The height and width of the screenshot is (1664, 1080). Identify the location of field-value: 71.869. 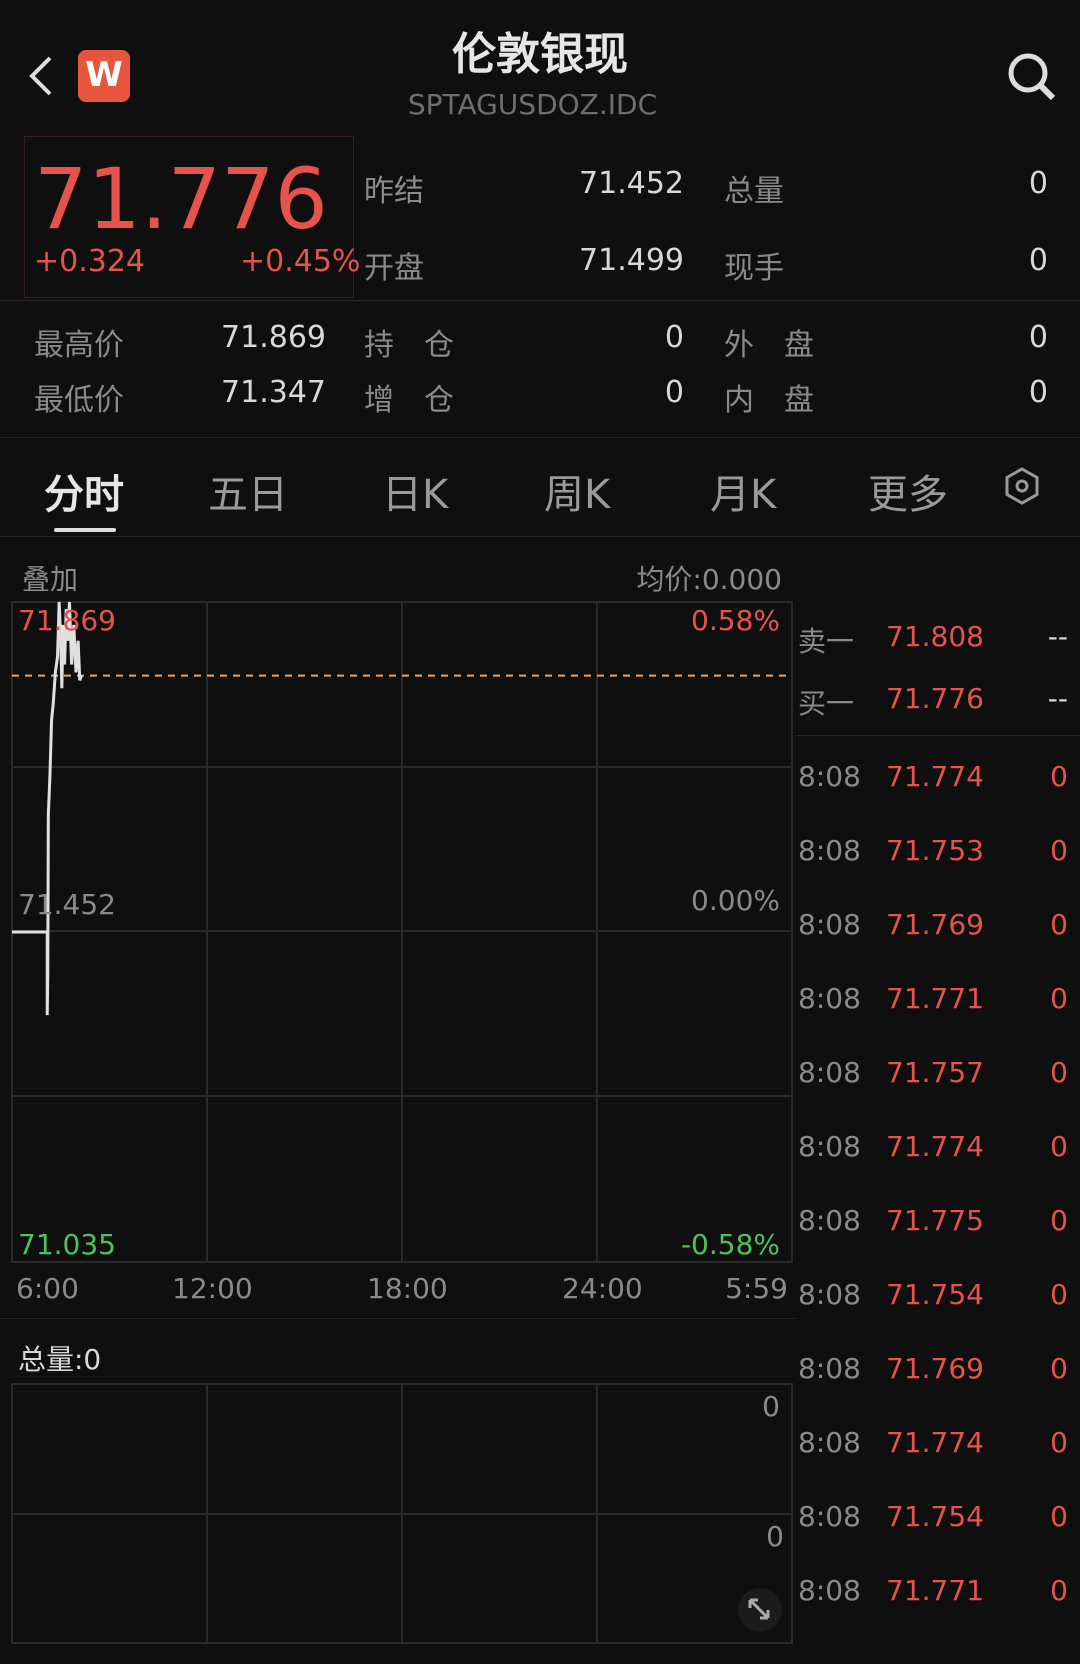
(273, 337).